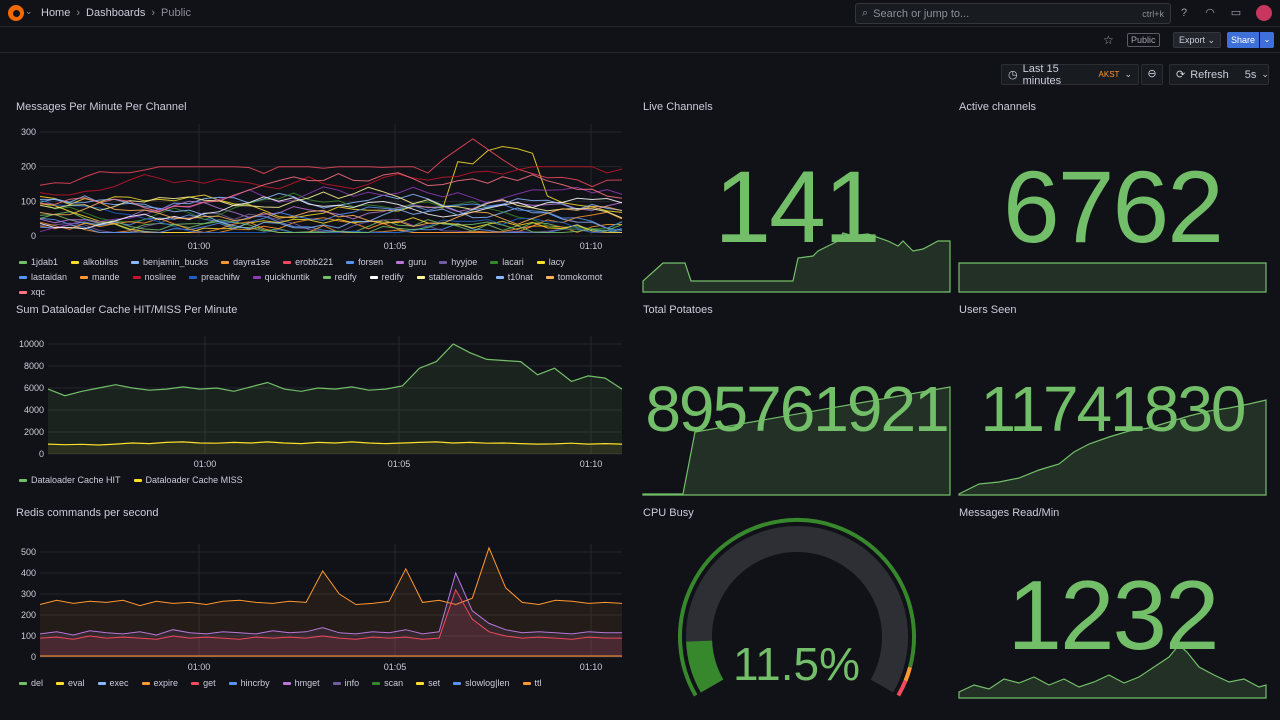 The width and height of the screenshot is (1280, 720). Describe the element at coordinates (214, 277) in the screenshot. I see `legend-item: preachifw` at that location.